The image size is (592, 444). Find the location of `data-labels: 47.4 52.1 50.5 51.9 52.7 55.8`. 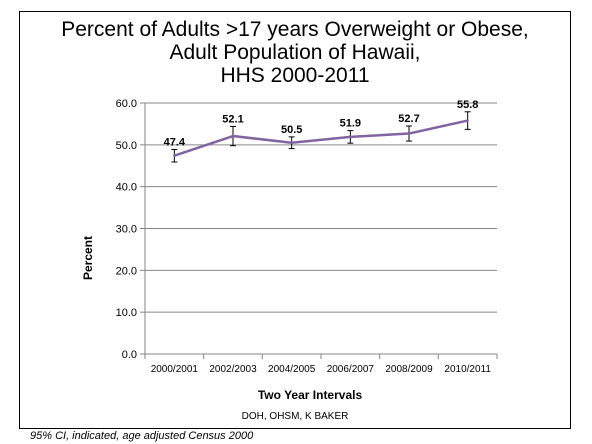

data-labels: 47.4 52.1 50.5 51.9 52.7 55.8 is located at coordinates (321, 124).